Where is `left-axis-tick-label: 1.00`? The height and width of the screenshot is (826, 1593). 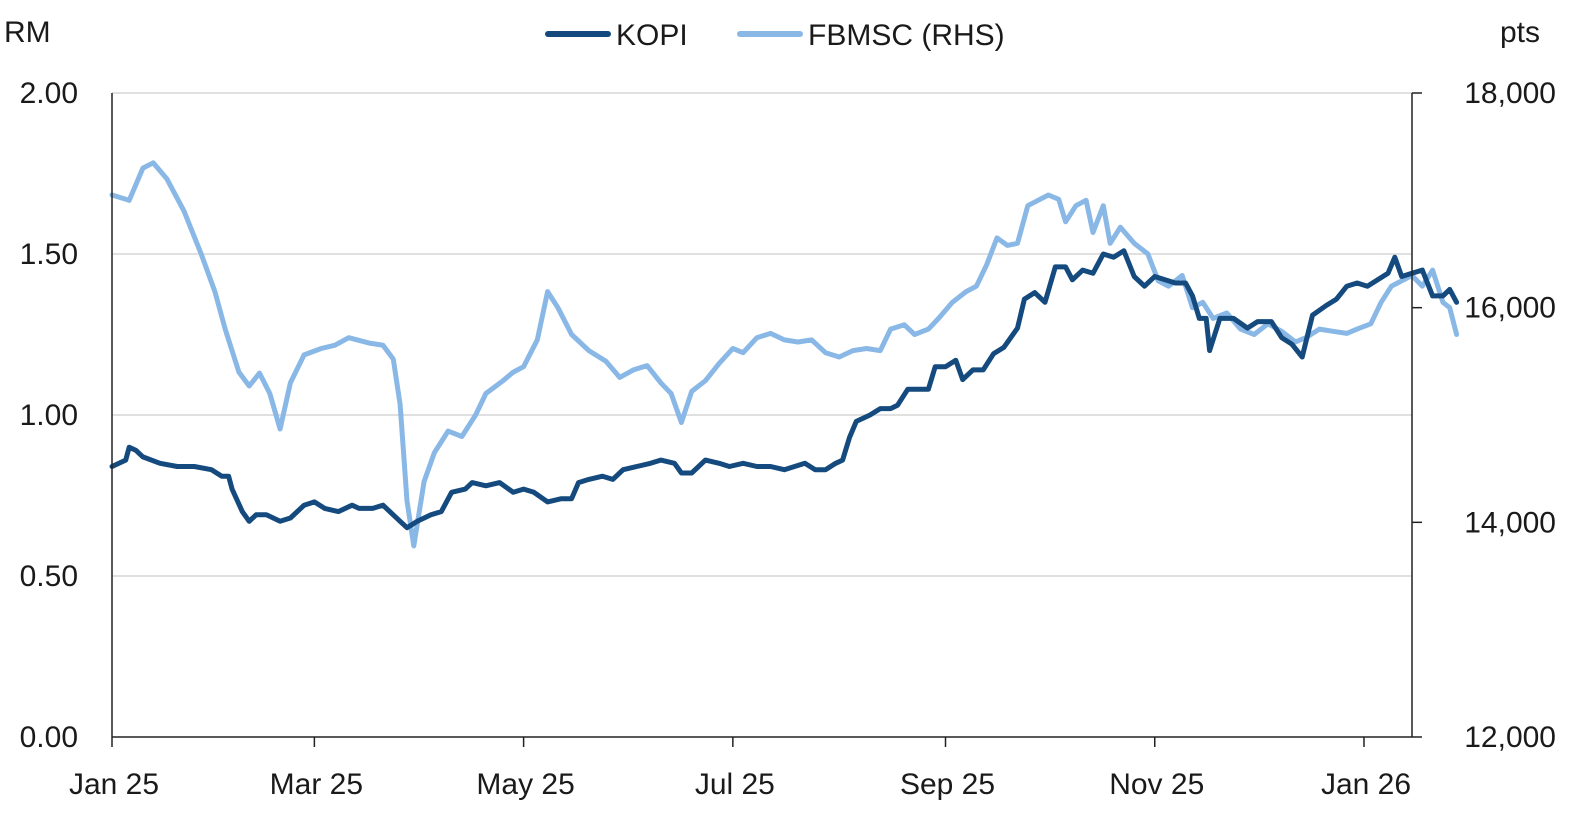 left-axis-tick-label: 1.00 is located at coordinates (49, 415).